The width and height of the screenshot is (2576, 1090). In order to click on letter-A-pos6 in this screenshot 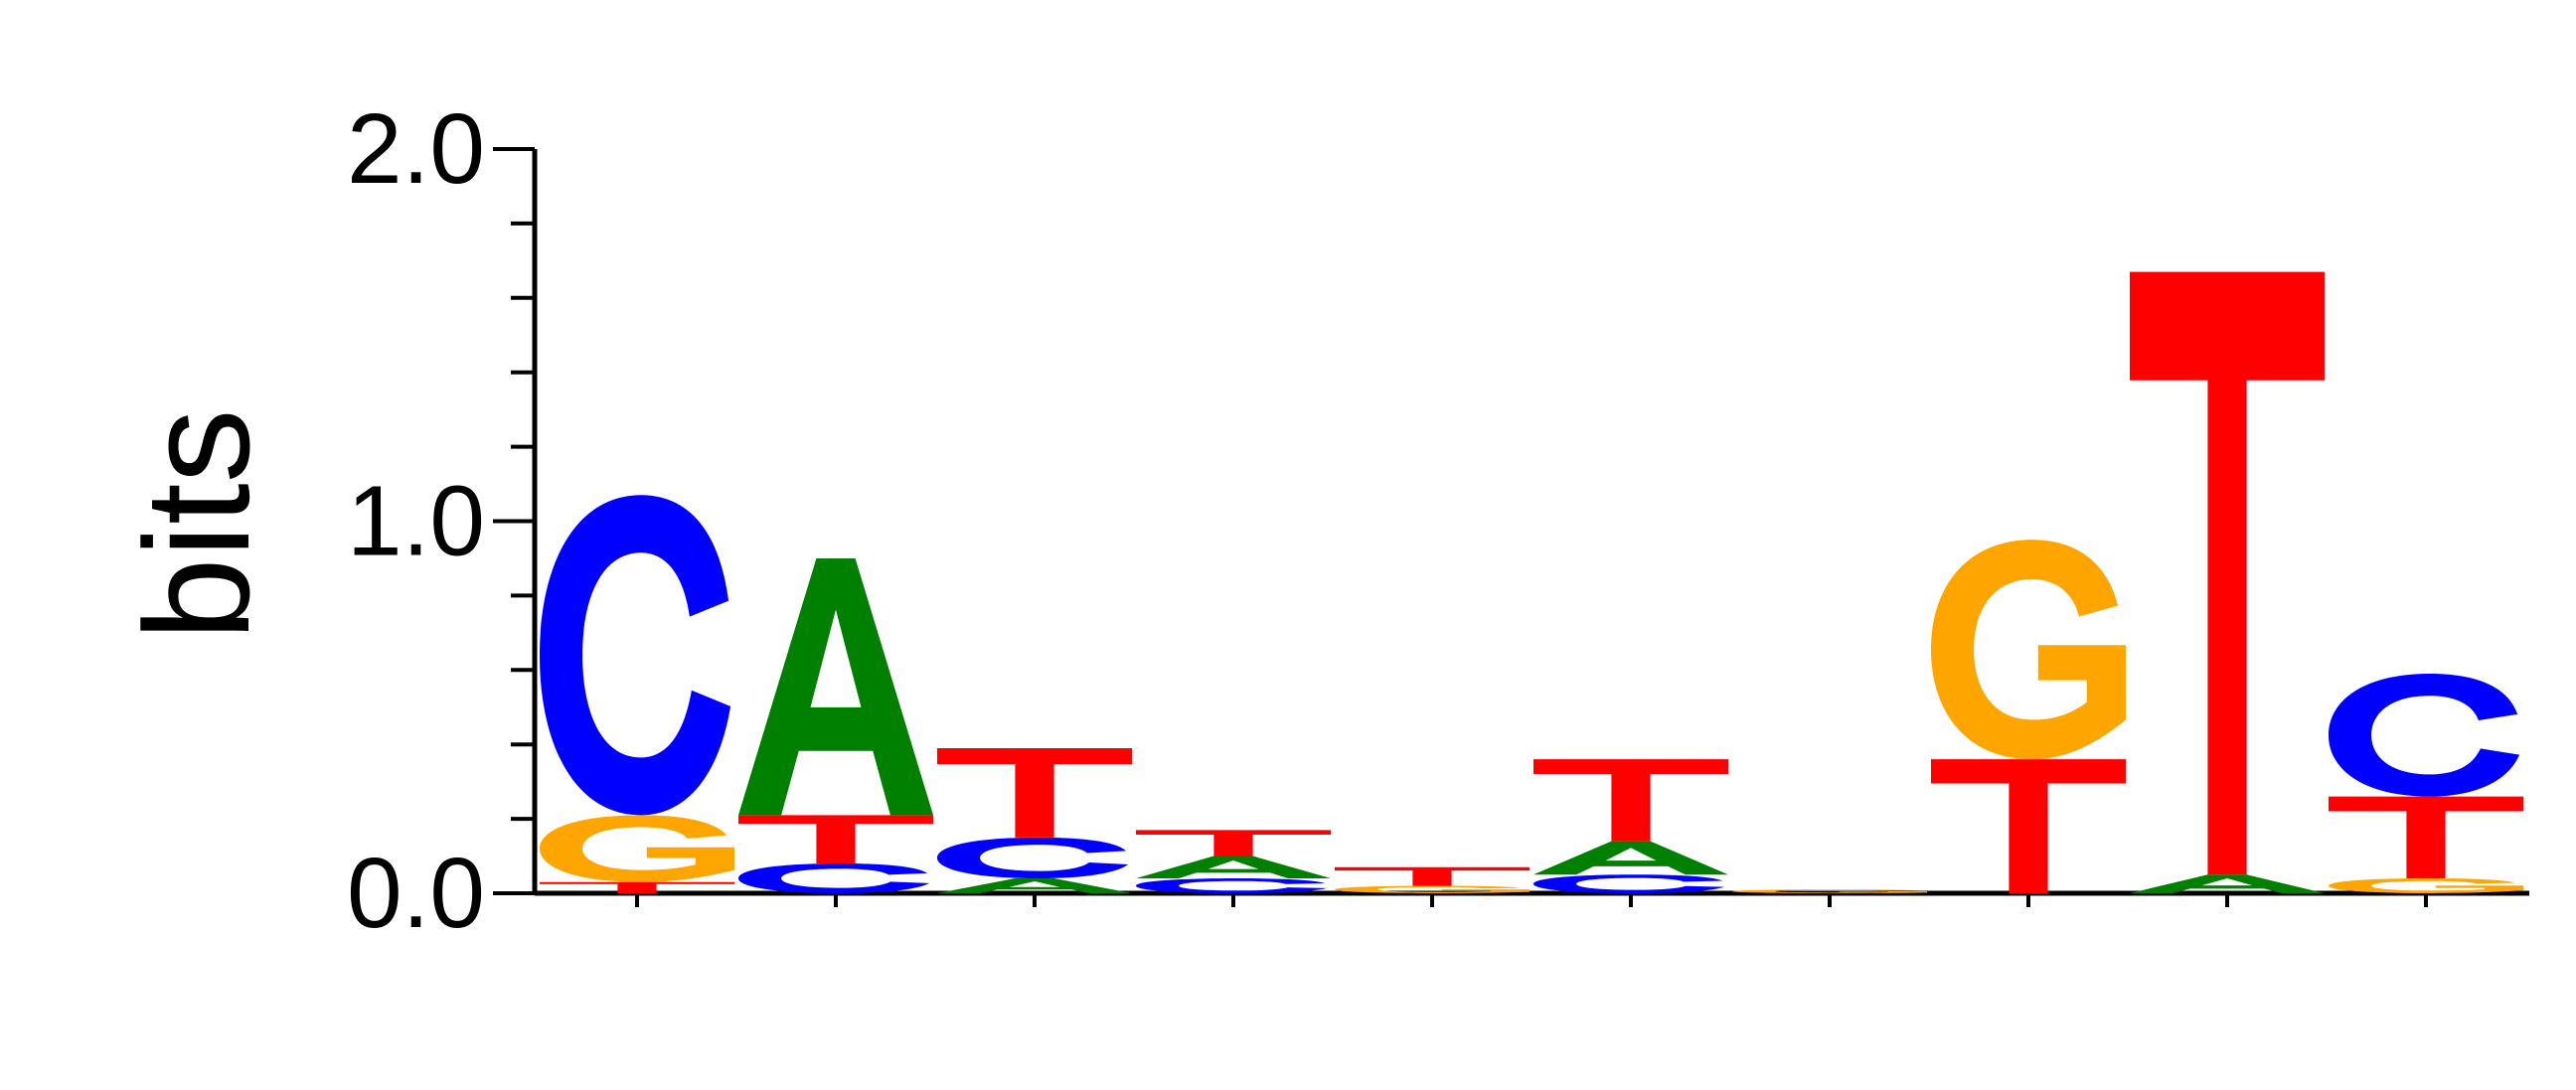, I will do `click(1630, 858)`.